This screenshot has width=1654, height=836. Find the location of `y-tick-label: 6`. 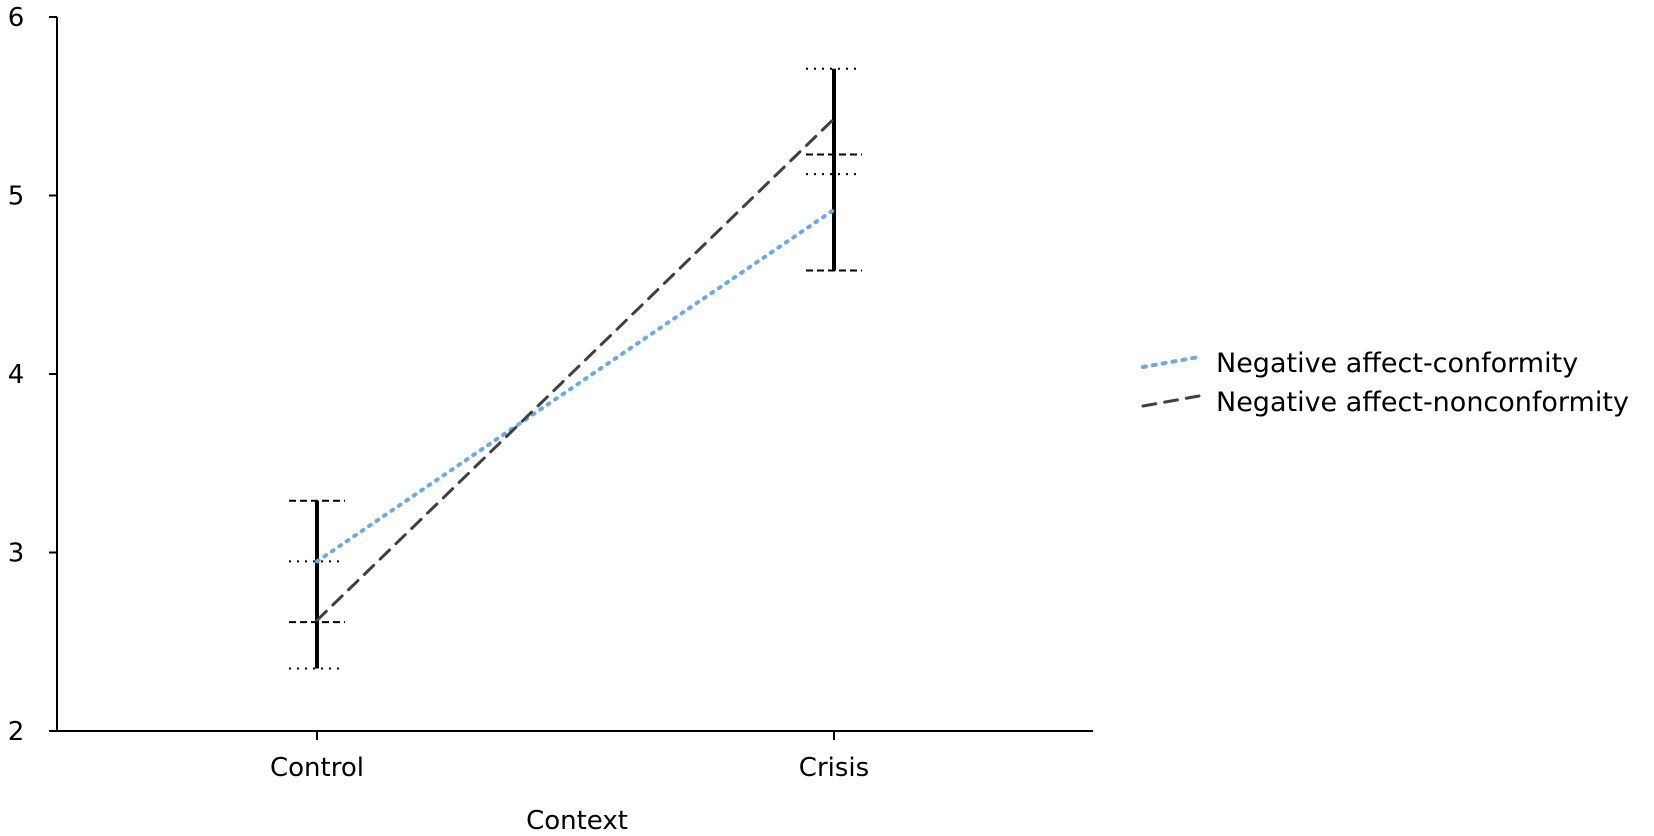

y-tick-label: 6 is located at coordinates (16, 18).